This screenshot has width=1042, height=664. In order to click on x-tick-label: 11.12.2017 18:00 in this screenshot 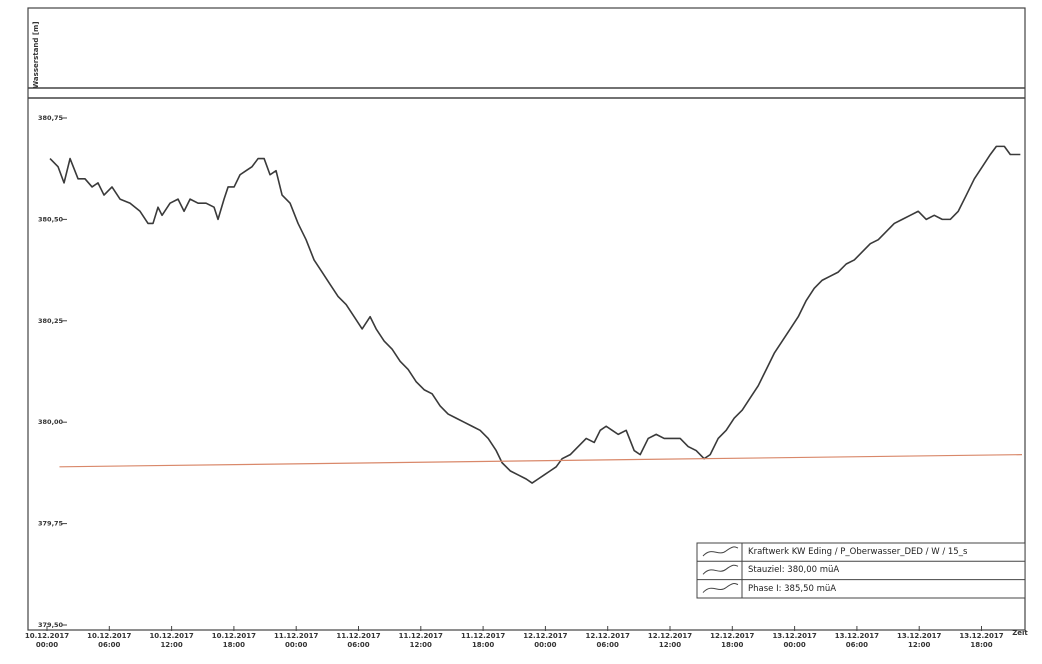, I will do `click(483, 640)`.